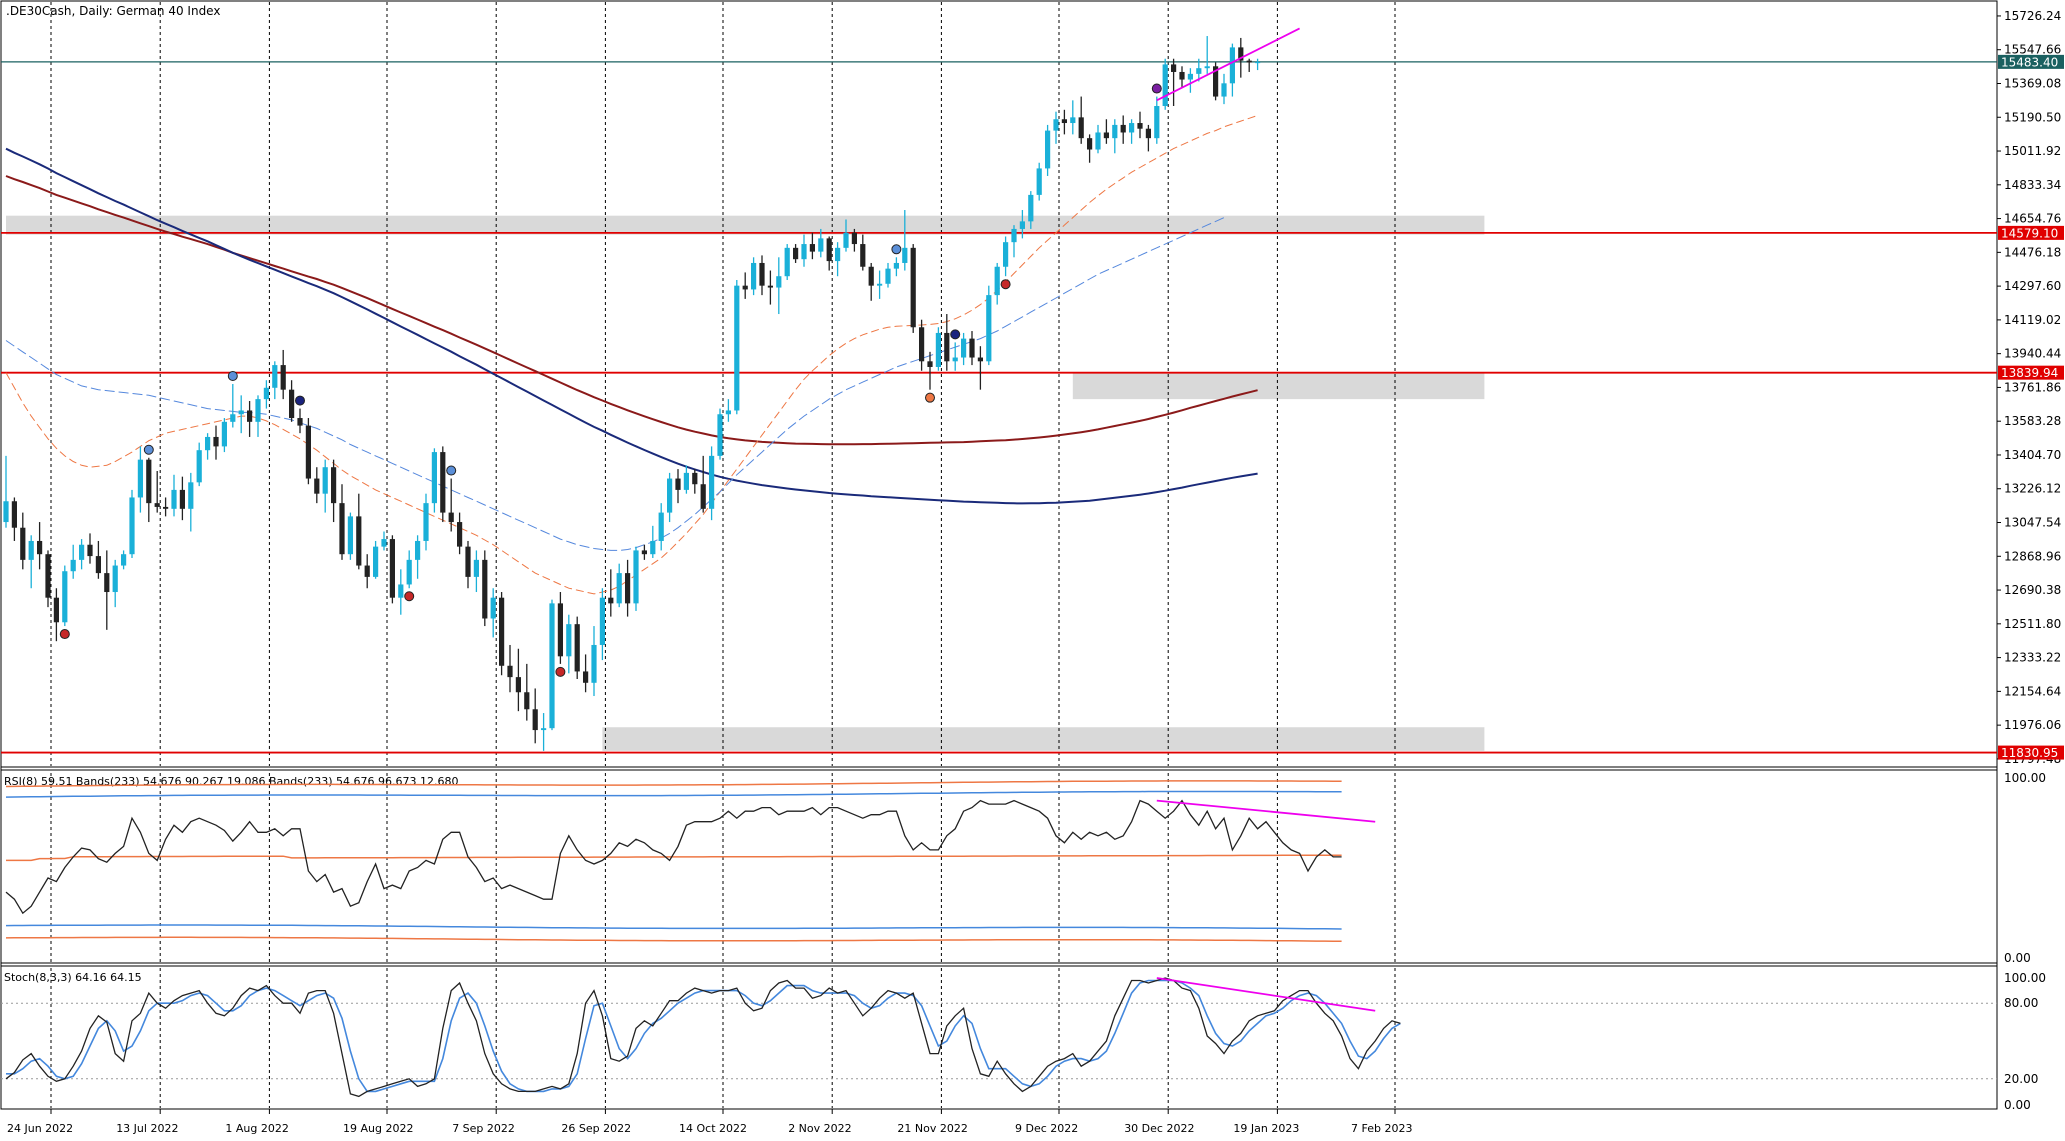 The width and height of the screenshot is (2065, 1141). I want to click on rsi-band-orange-upper, so click(673, 784).